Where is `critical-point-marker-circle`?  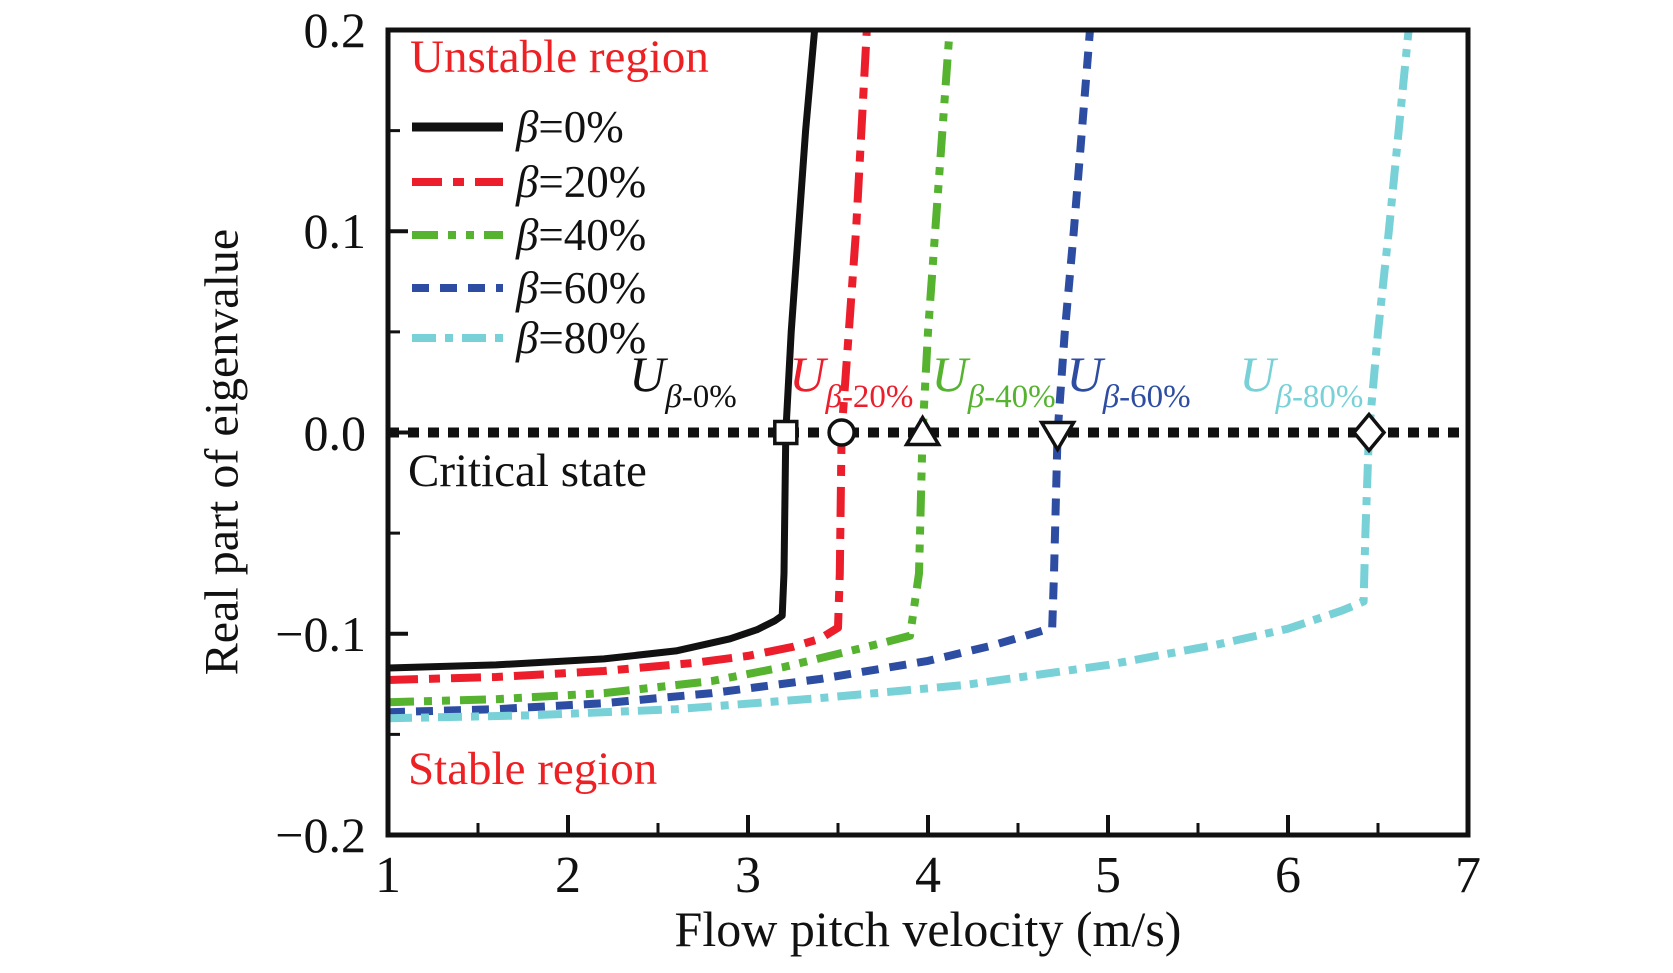
critical-point-marker-circle is located at coordinates (841, 432).